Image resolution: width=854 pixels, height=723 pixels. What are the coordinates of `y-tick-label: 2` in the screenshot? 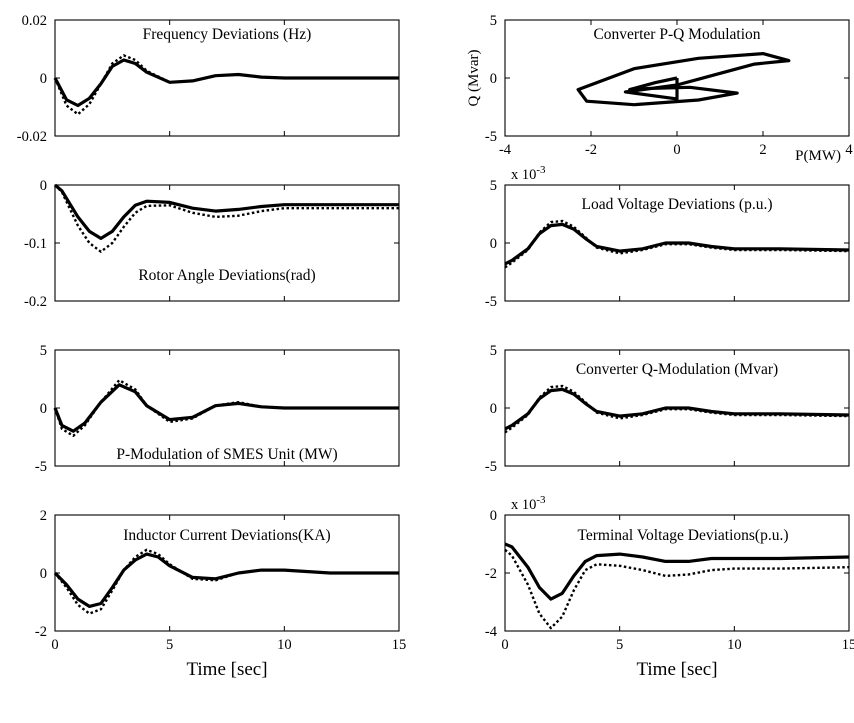 It's located at (43, 516).